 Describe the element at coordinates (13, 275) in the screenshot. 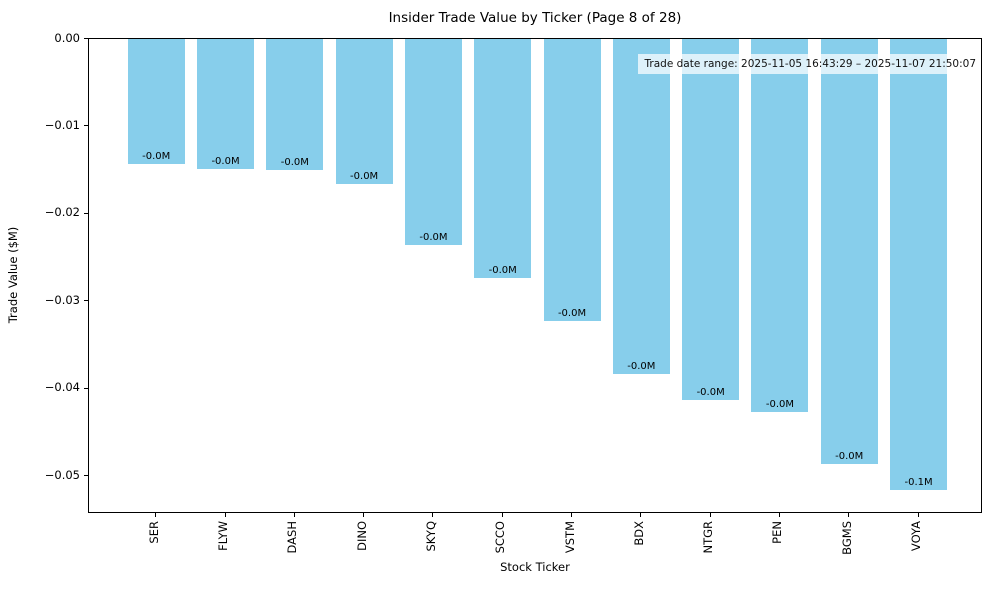

I see `y-axis-label: Trade Value ($M)` at that location.